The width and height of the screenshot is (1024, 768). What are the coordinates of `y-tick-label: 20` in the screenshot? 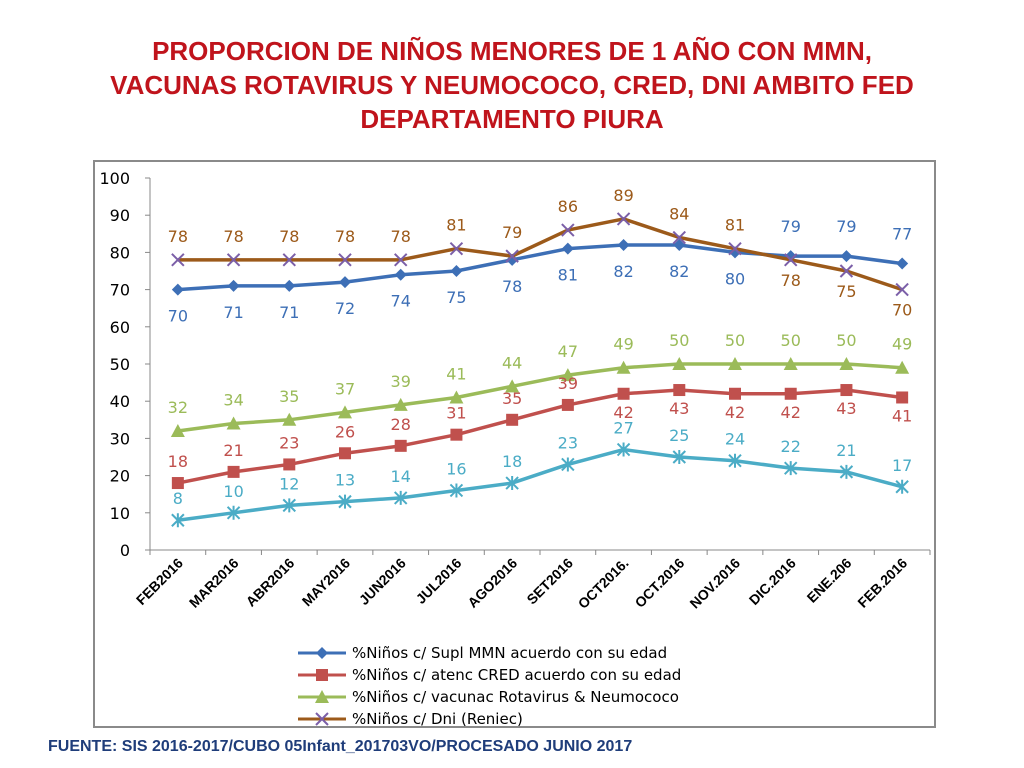 It's located at (120, 476).